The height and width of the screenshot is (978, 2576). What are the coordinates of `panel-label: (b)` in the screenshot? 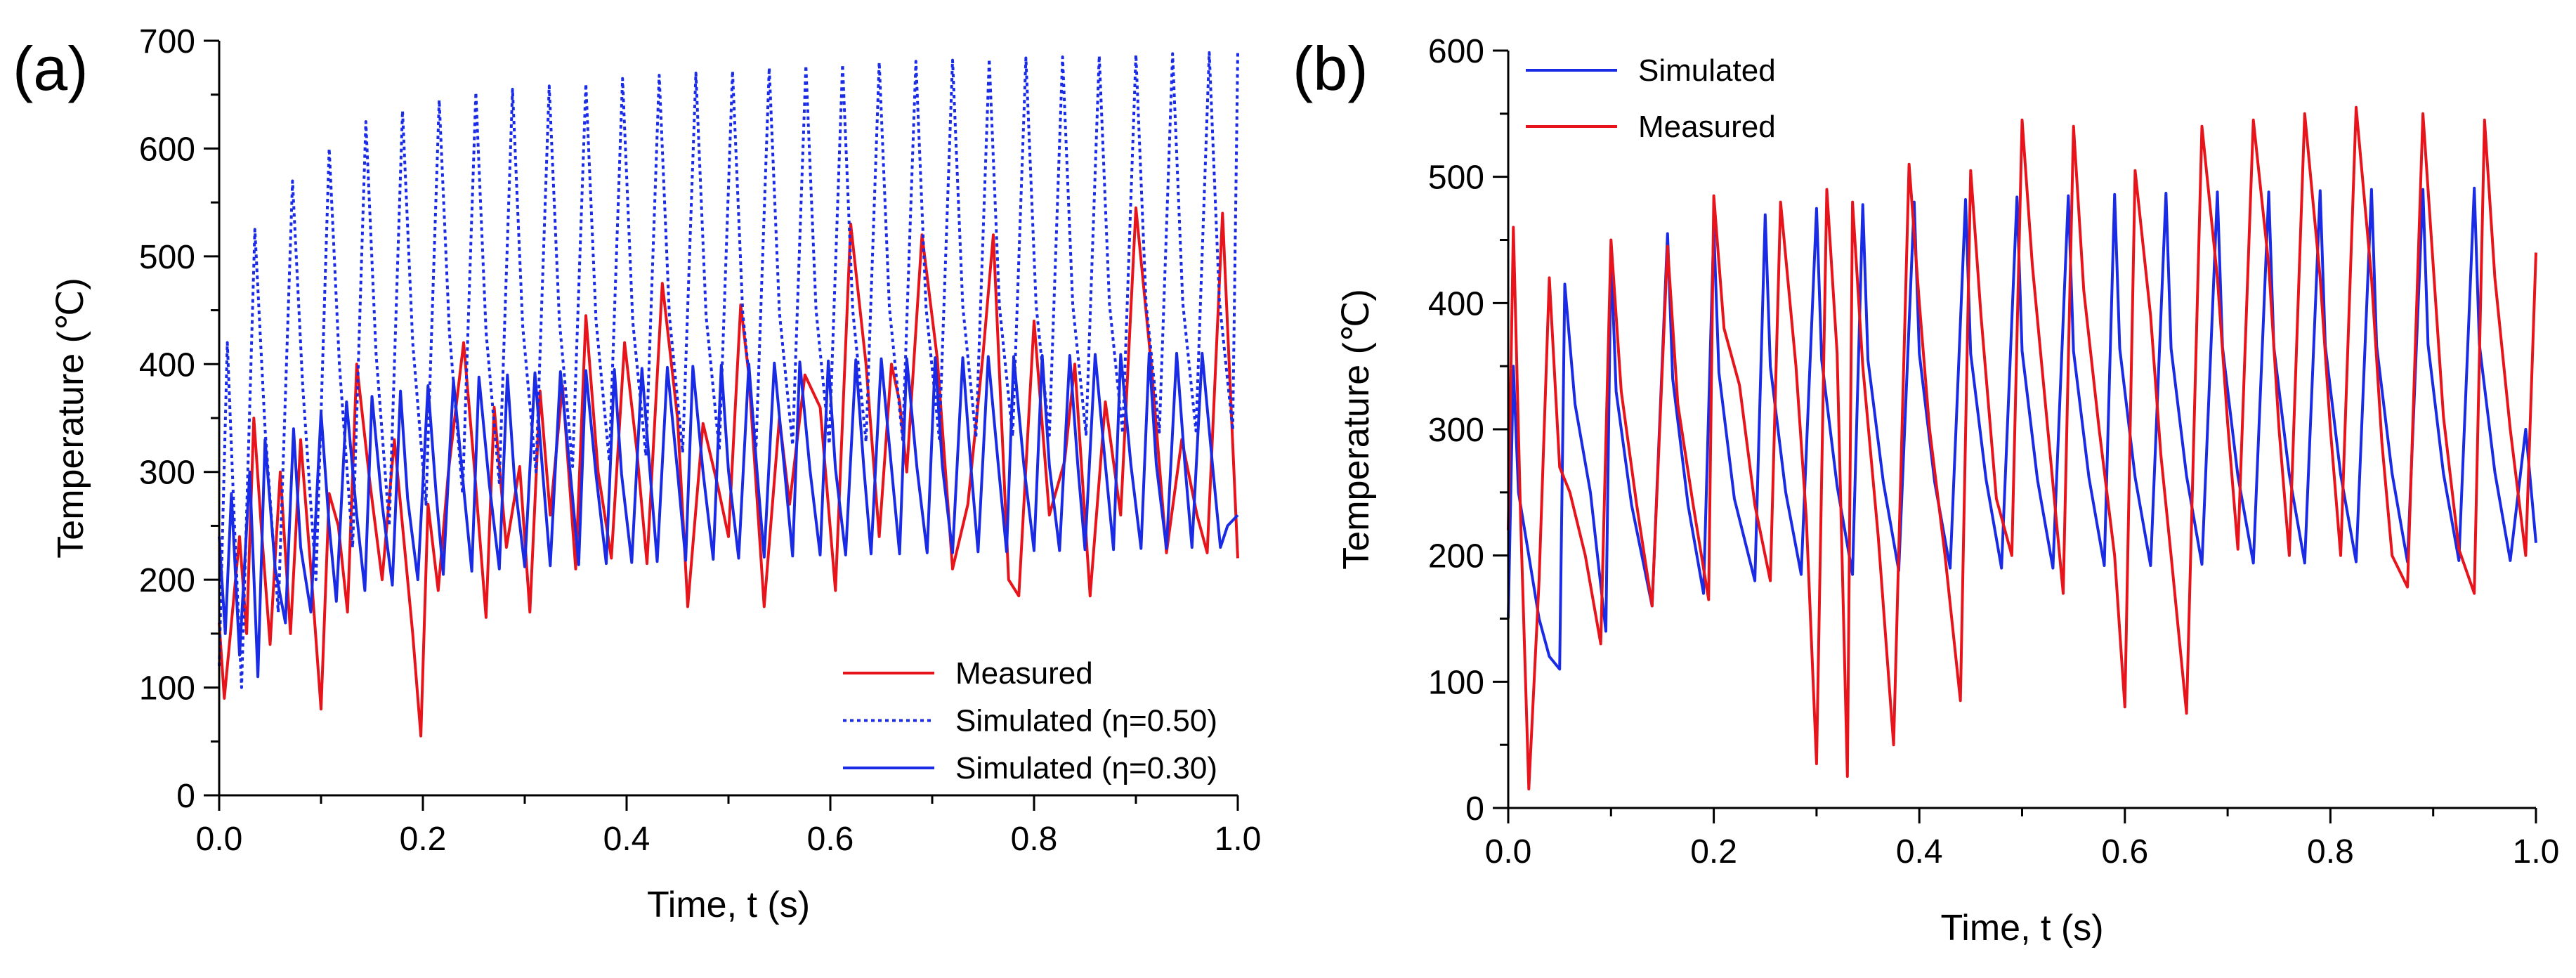 It's located at (1330, 68).